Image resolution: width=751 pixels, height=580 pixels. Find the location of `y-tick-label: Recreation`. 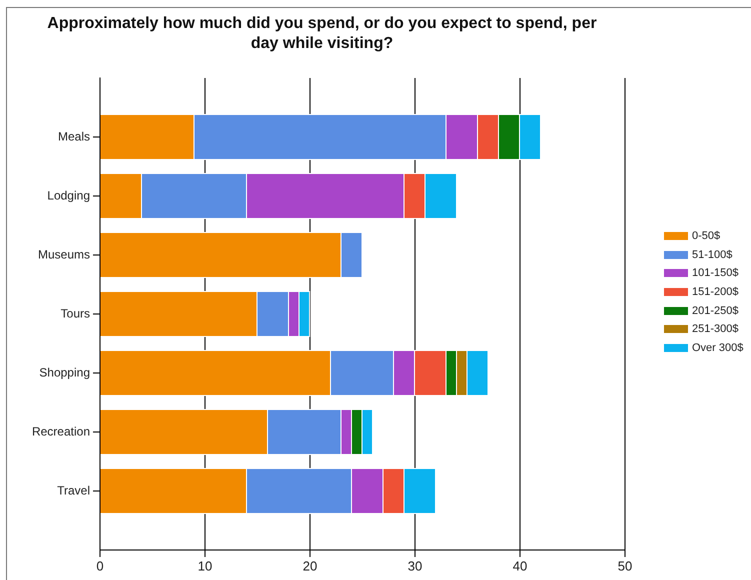

y-tick-label: Recreation is located at coordinates (61, 431).